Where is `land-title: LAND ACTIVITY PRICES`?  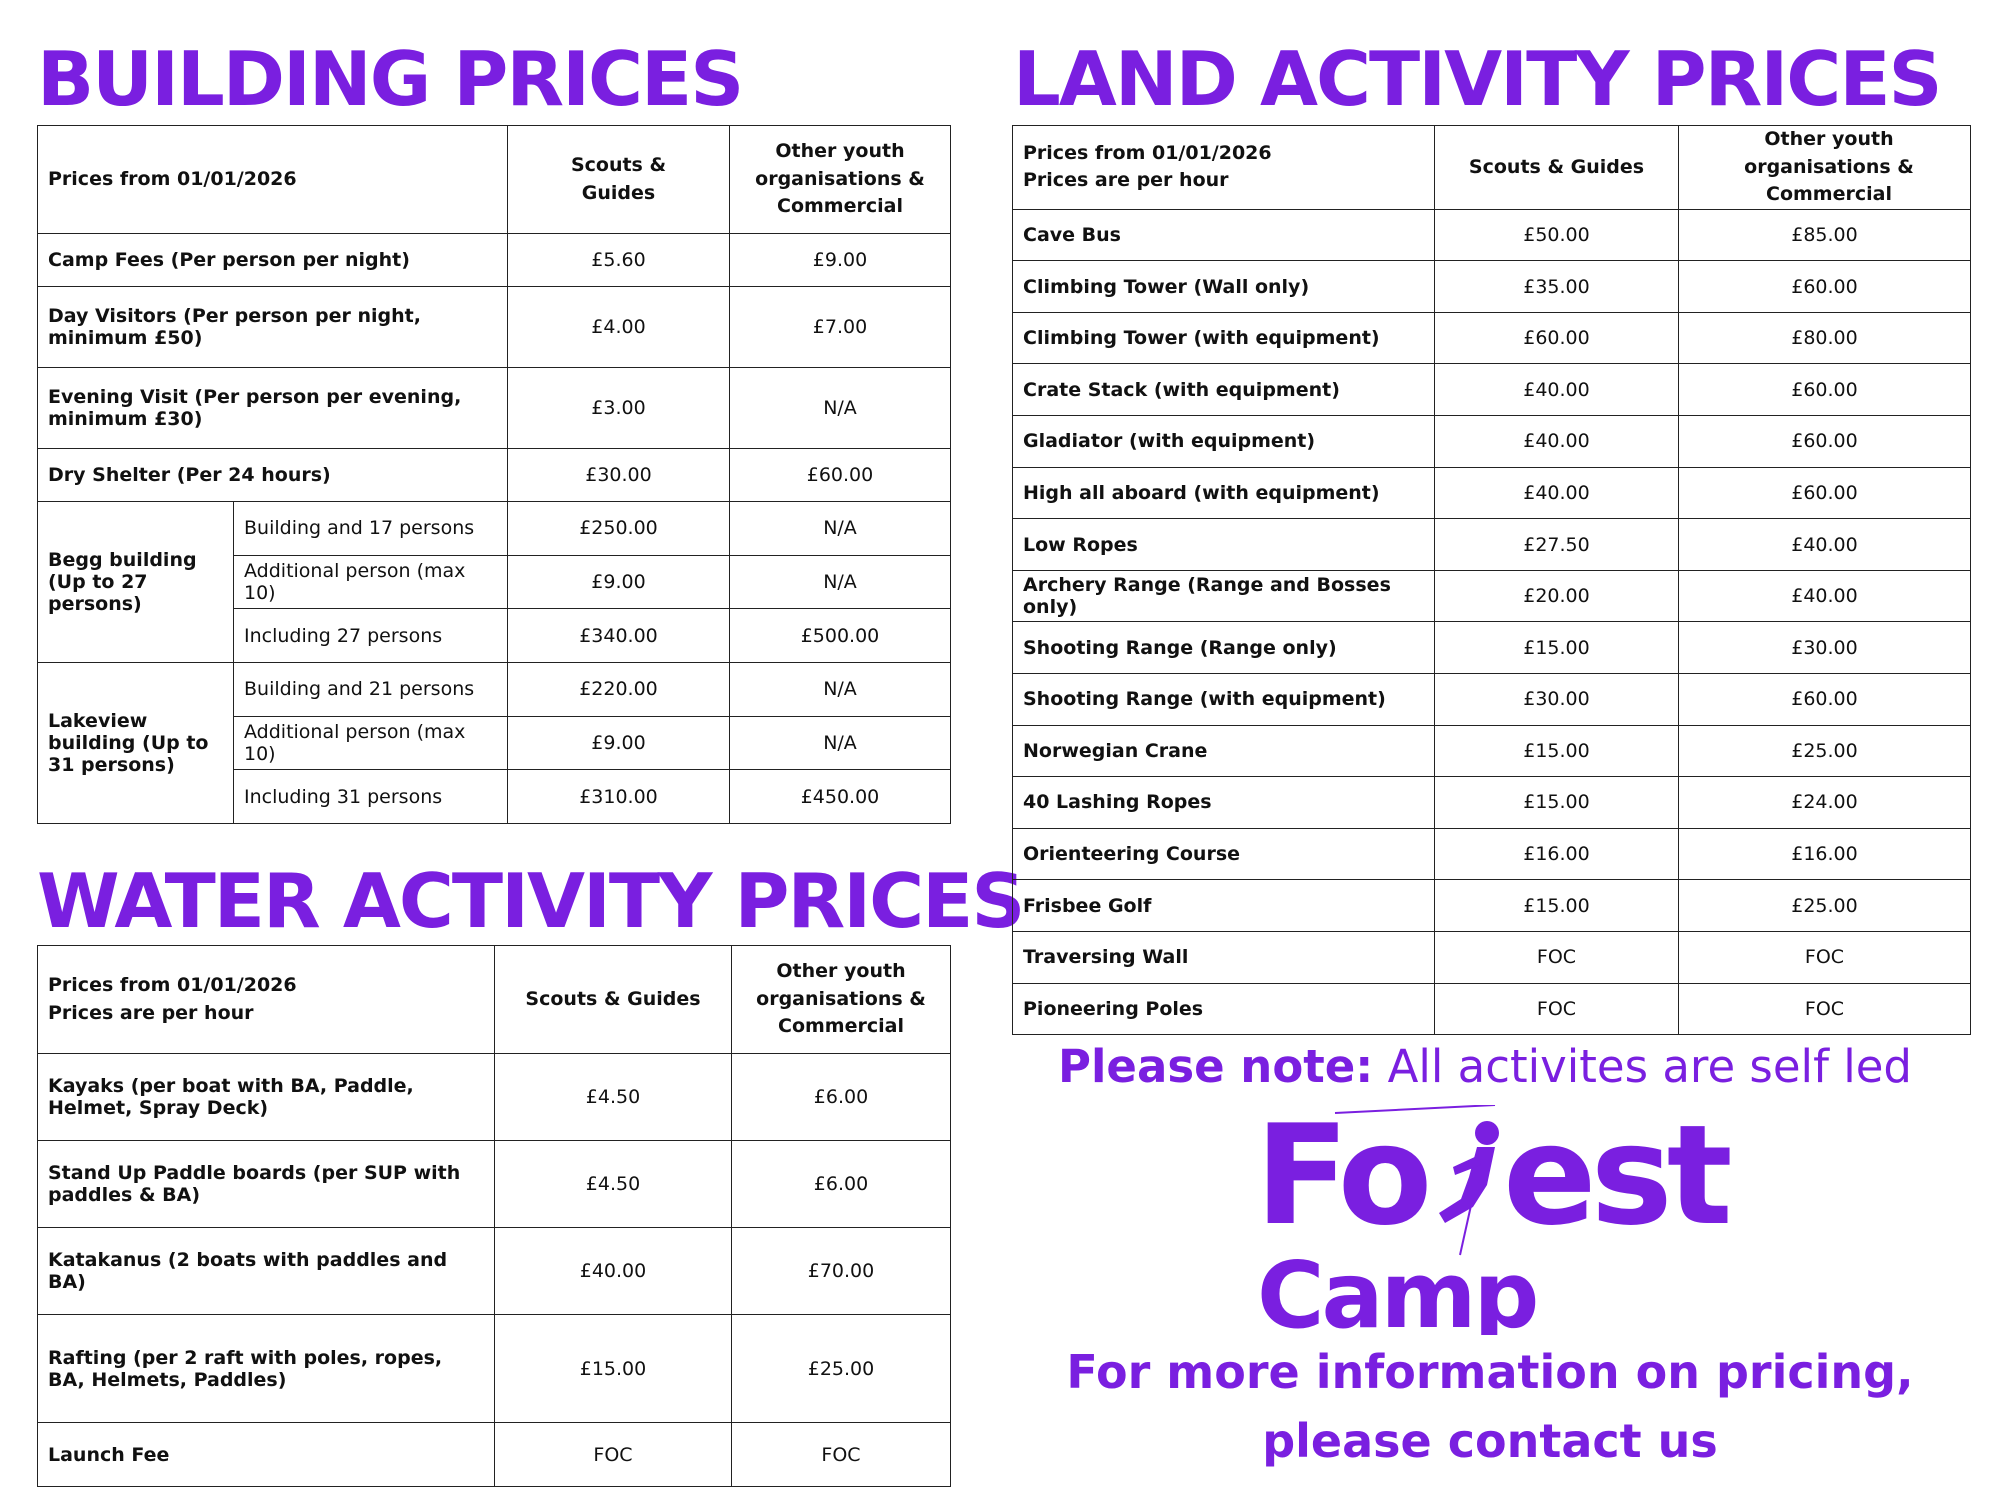 land-title: LAND ACTIVITY PRICES is located at coordinates (1478, 79).